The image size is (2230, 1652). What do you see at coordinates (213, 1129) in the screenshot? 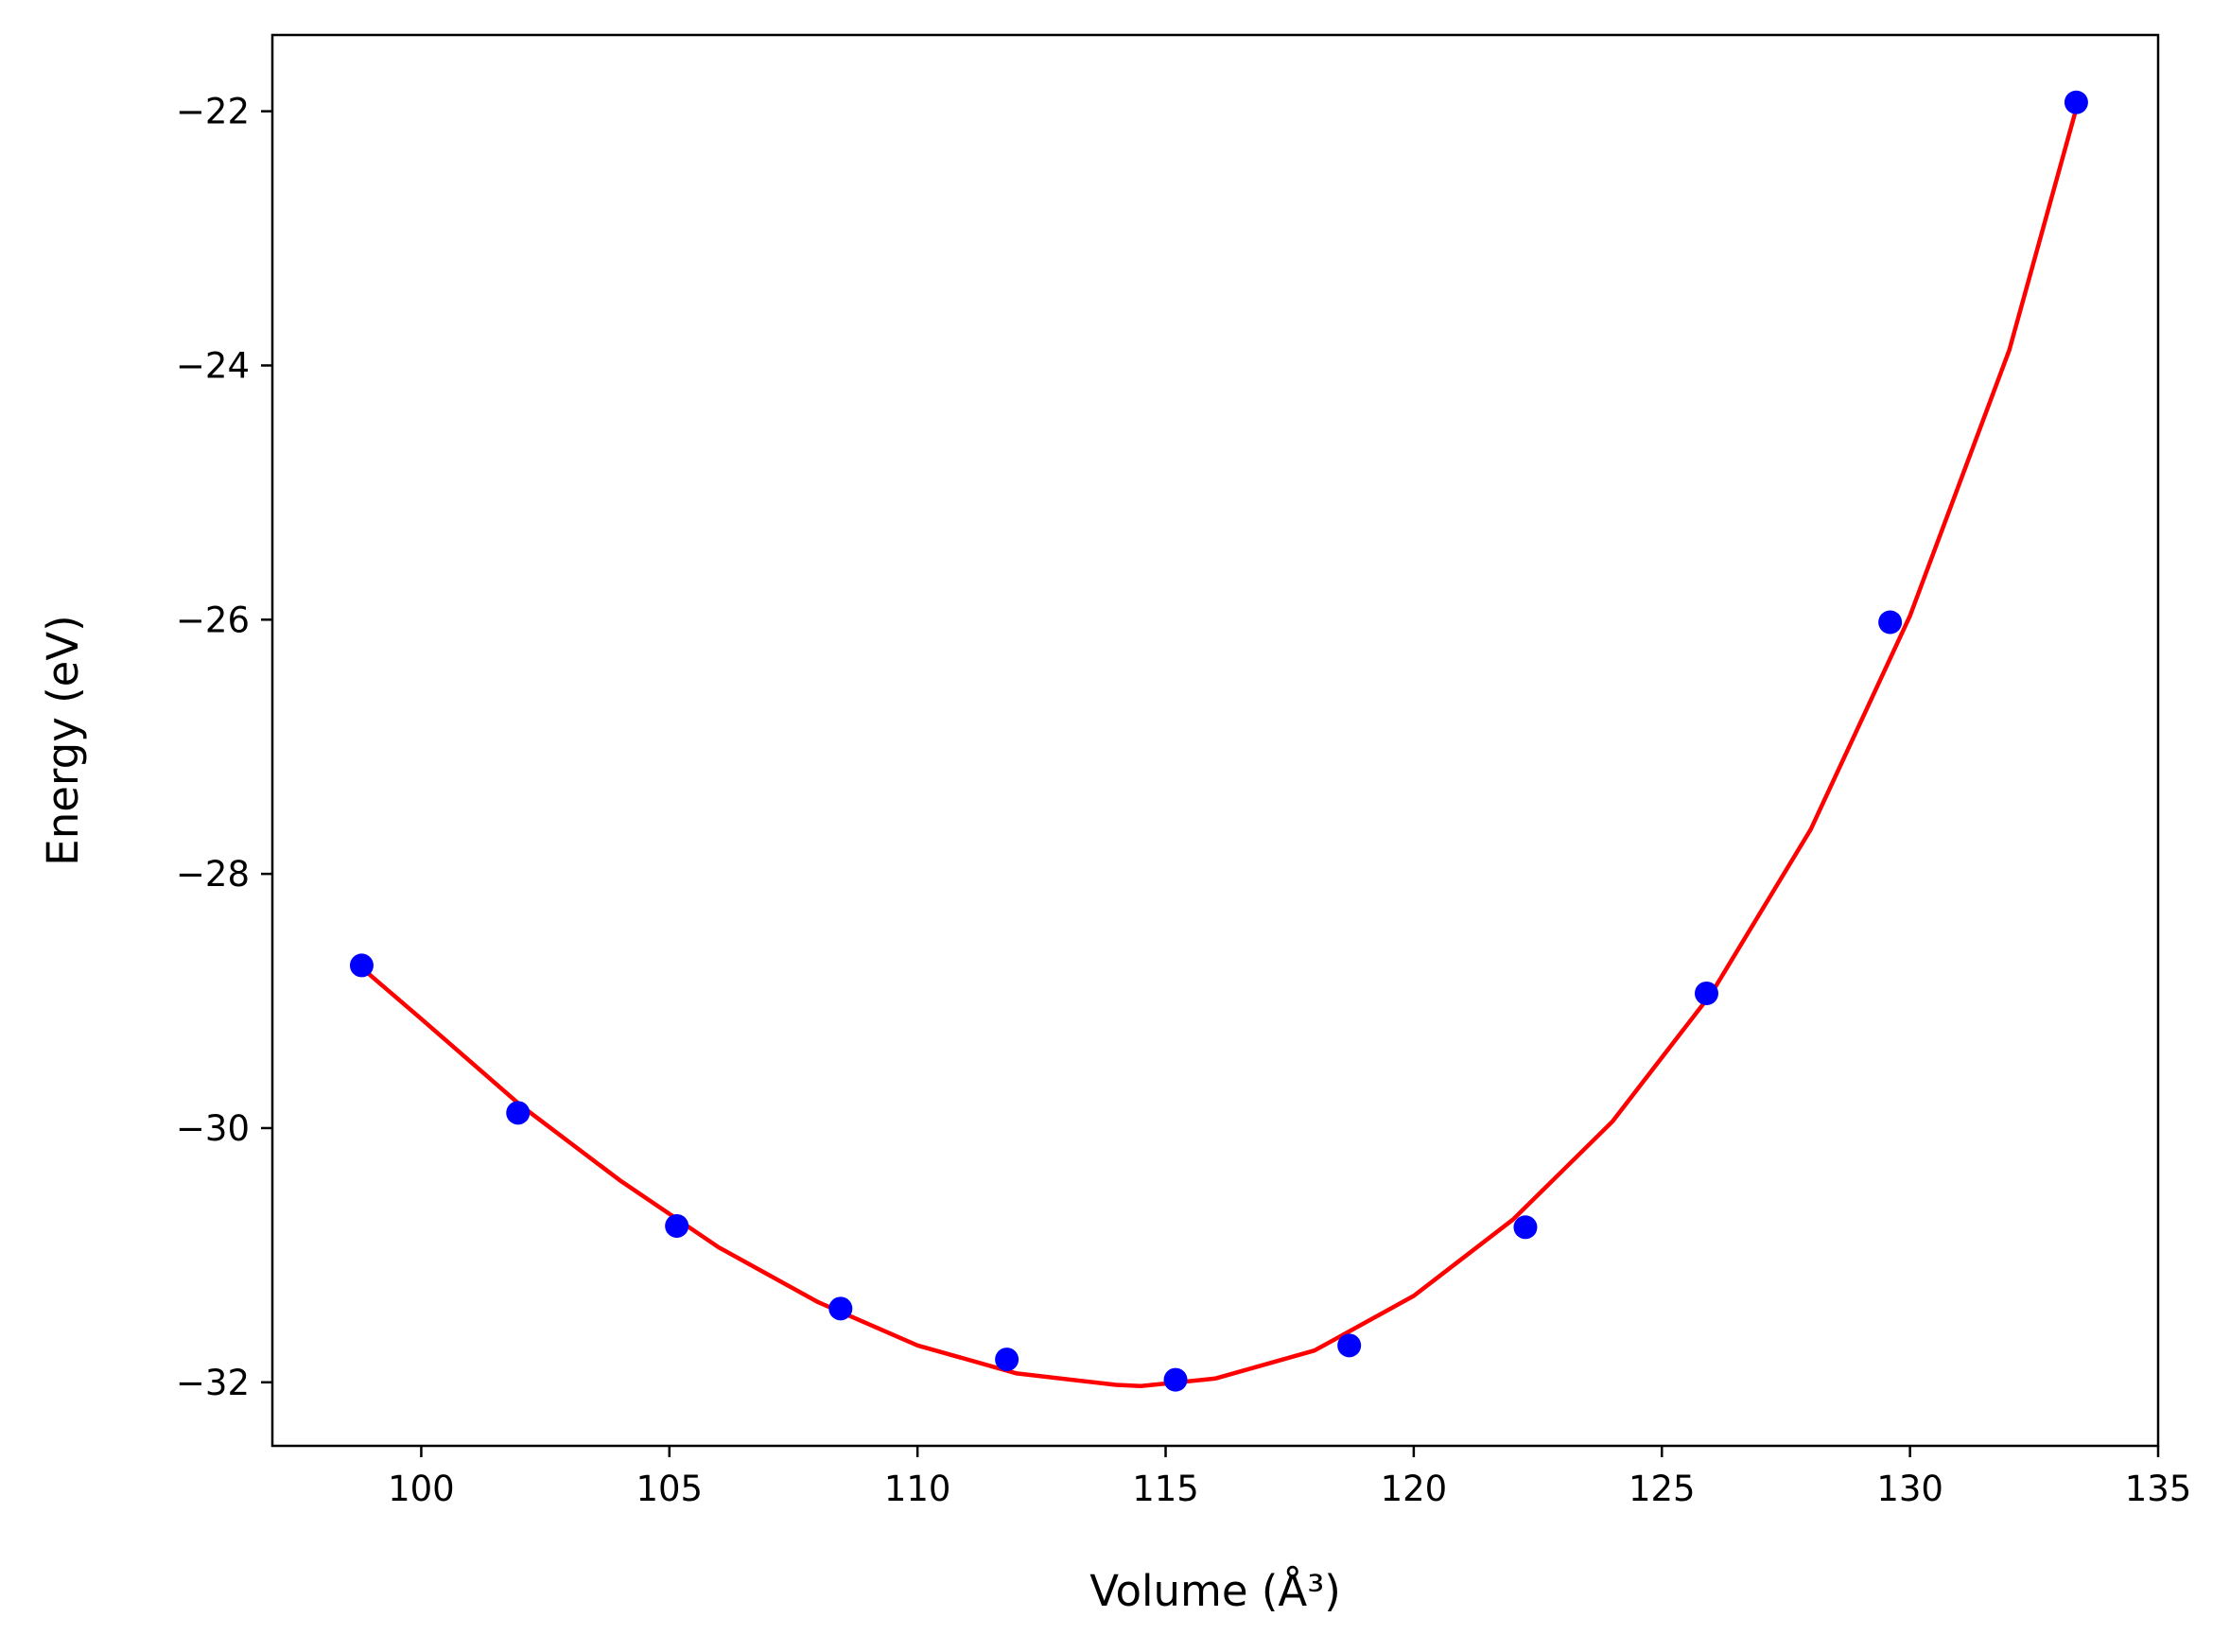
I see `y-tick-label: −30` at bounding box center [213, 1129].